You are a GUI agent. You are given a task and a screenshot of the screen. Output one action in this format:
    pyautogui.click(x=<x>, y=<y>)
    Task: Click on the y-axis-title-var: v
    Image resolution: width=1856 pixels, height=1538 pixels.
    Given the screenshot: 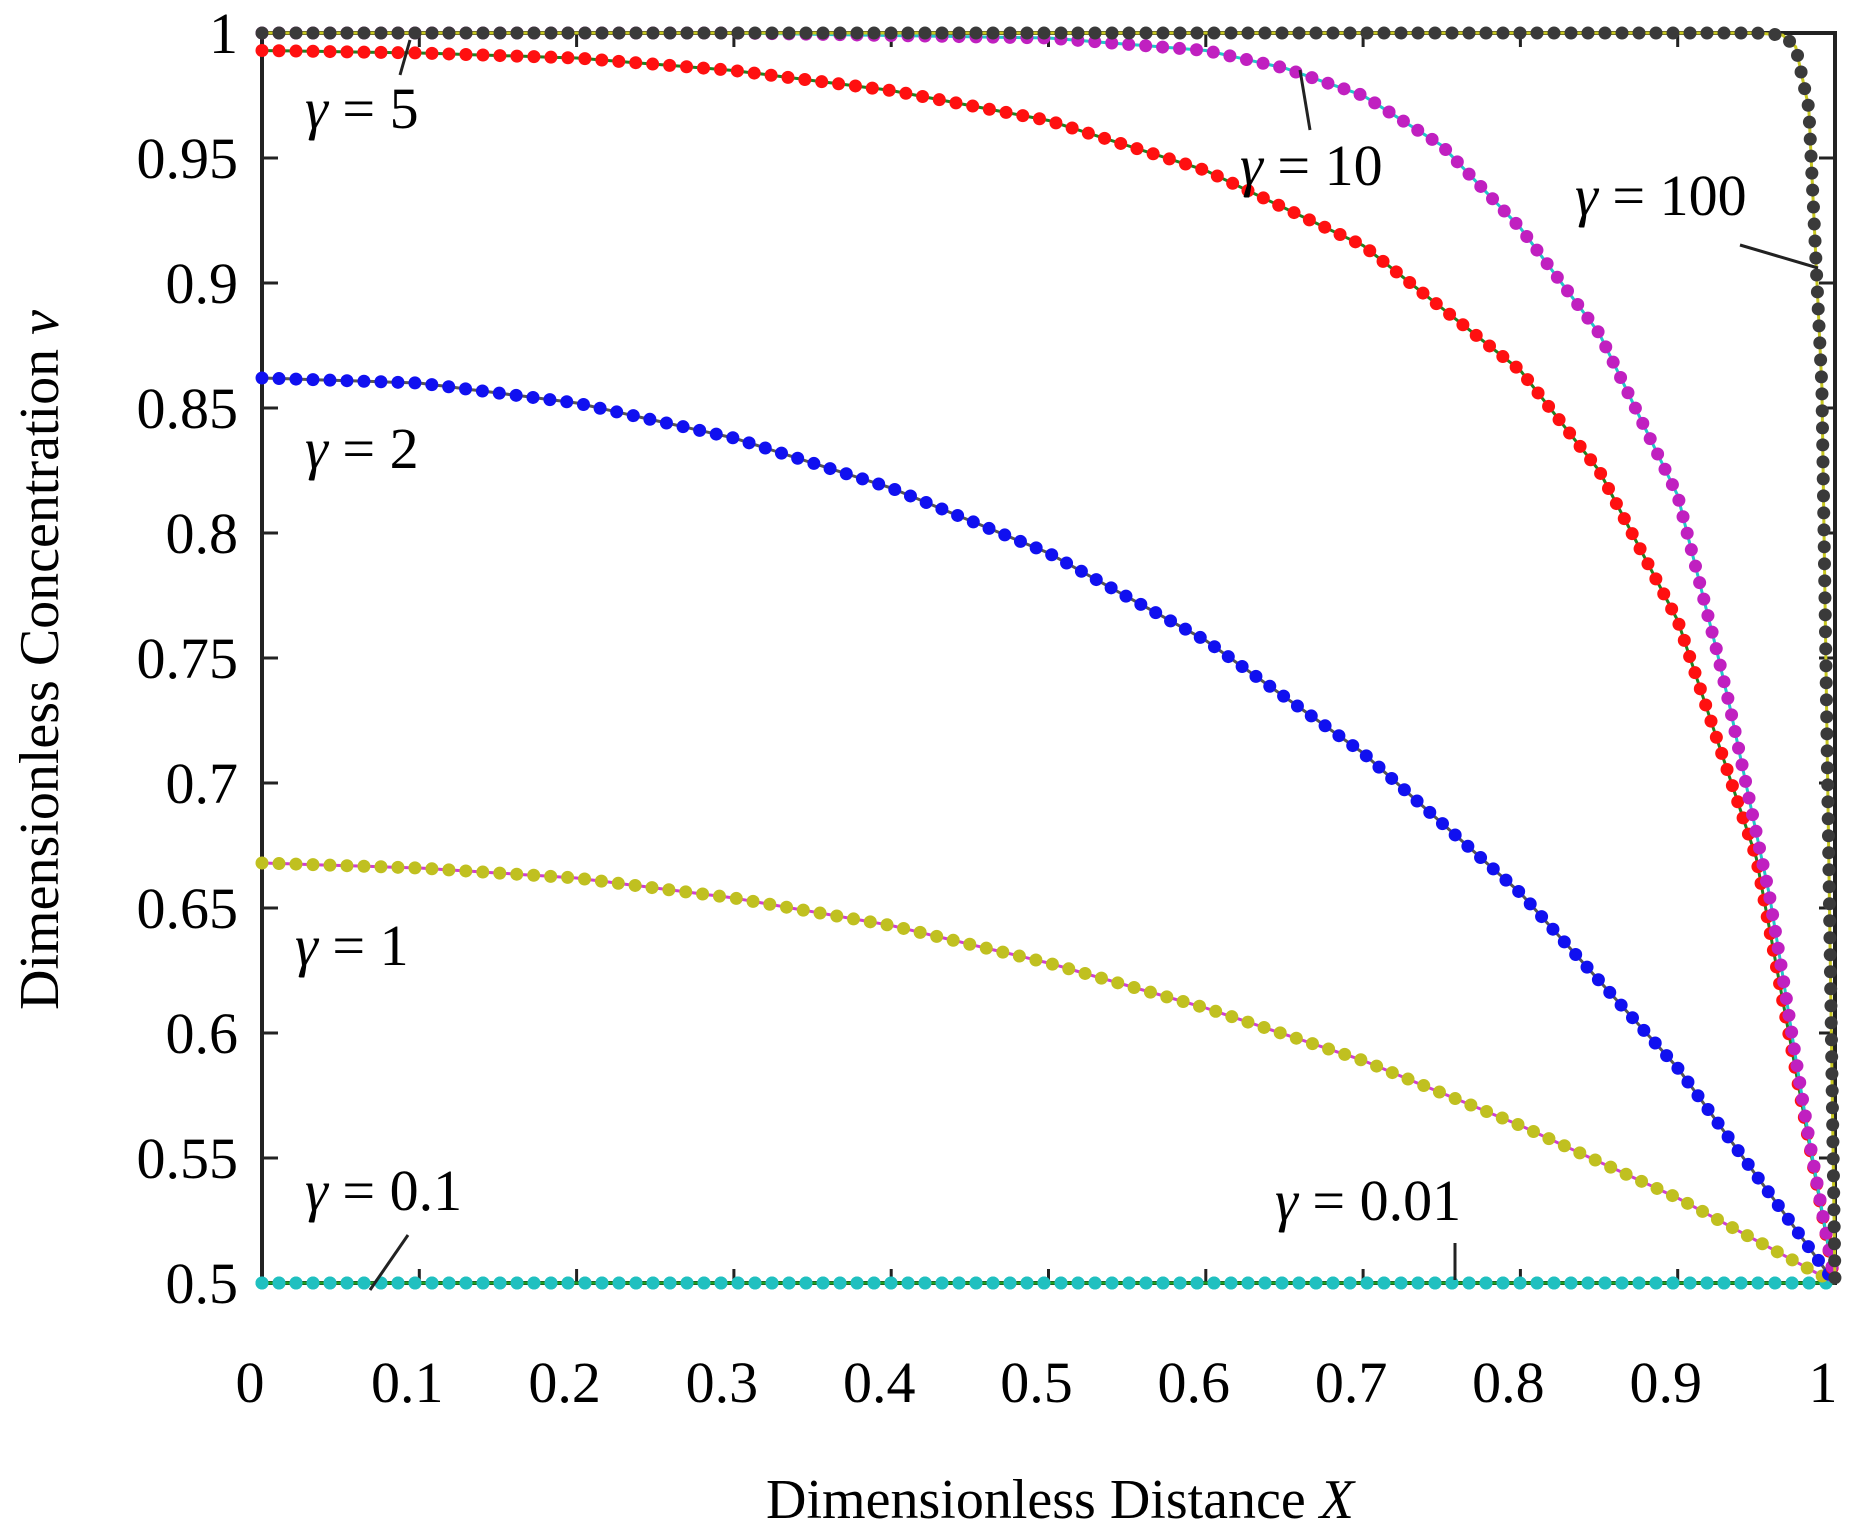 What is the action you would take?
    pyautogui.click(x=40, y=322)
    